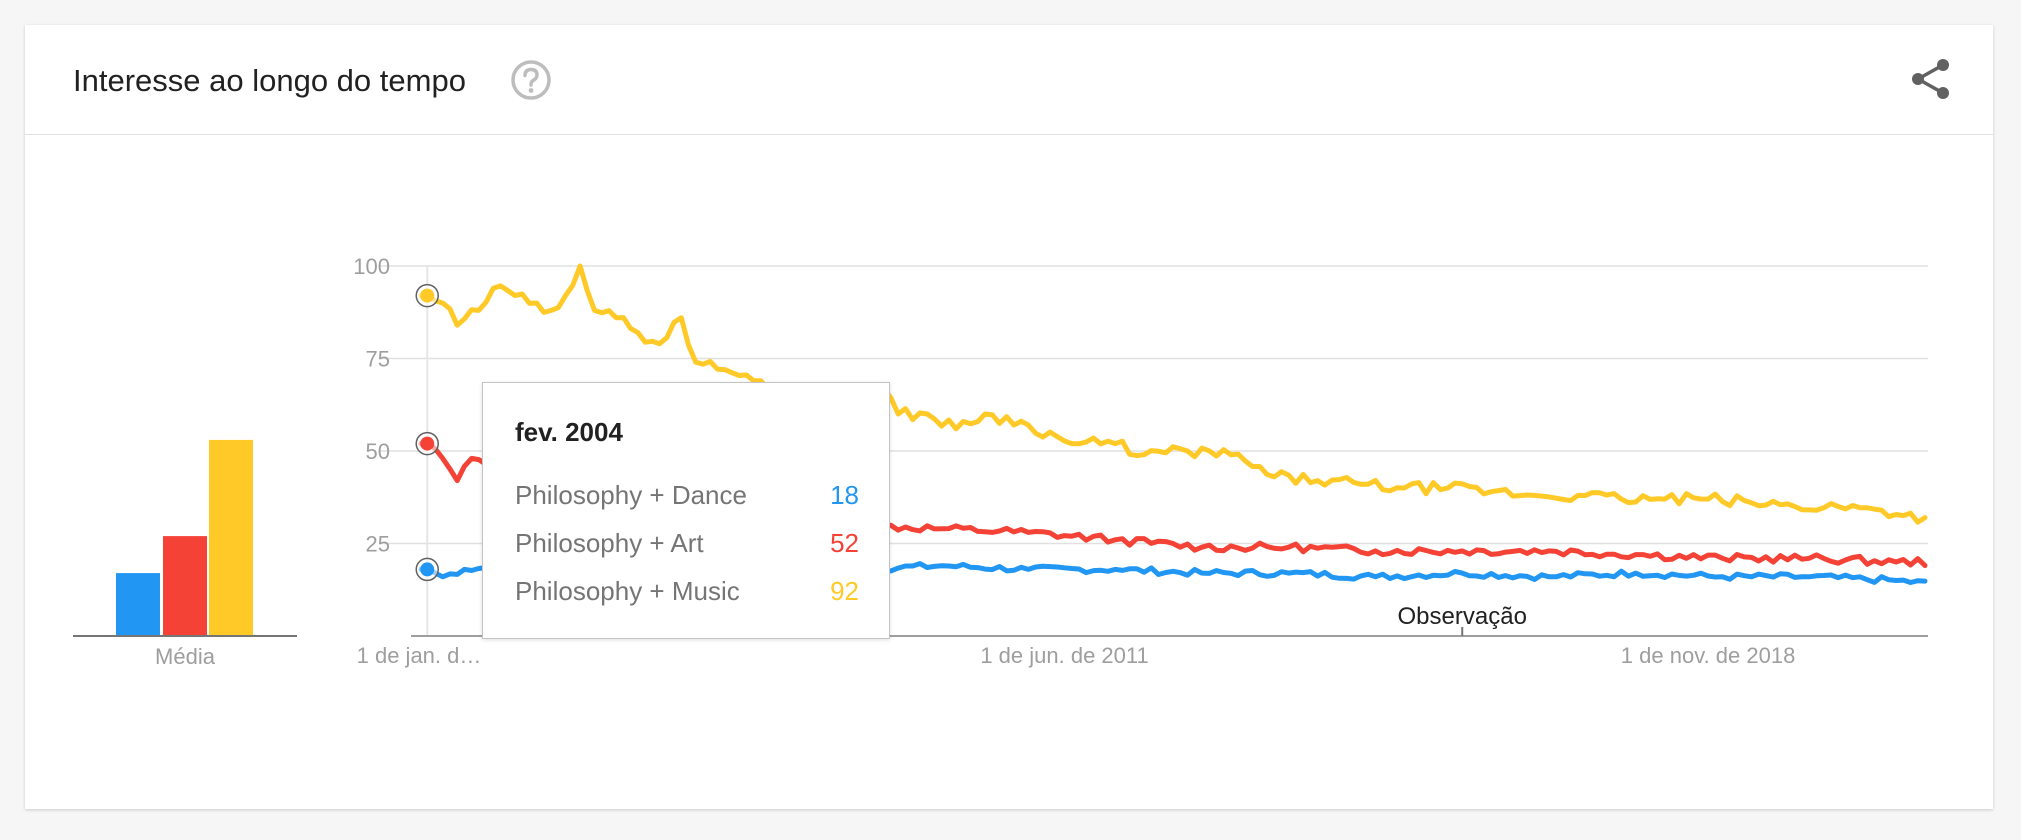 This screenshot has width=2021, height=840. I want to click on average-bars, so click(184, 537).